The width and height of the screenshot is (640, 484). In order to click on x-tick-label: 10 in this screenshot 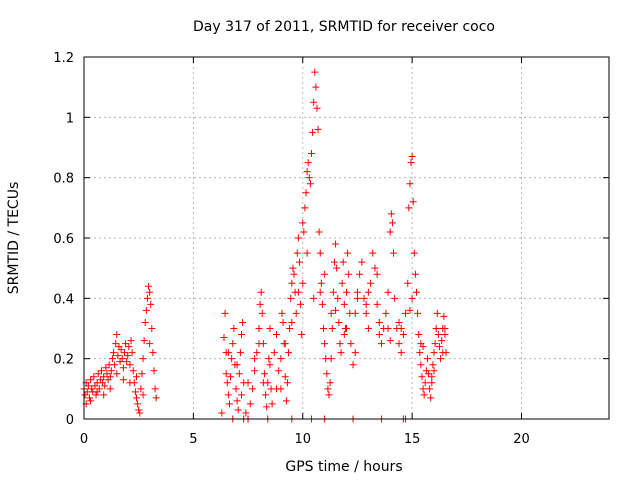, I will do `click(302, 439)`.